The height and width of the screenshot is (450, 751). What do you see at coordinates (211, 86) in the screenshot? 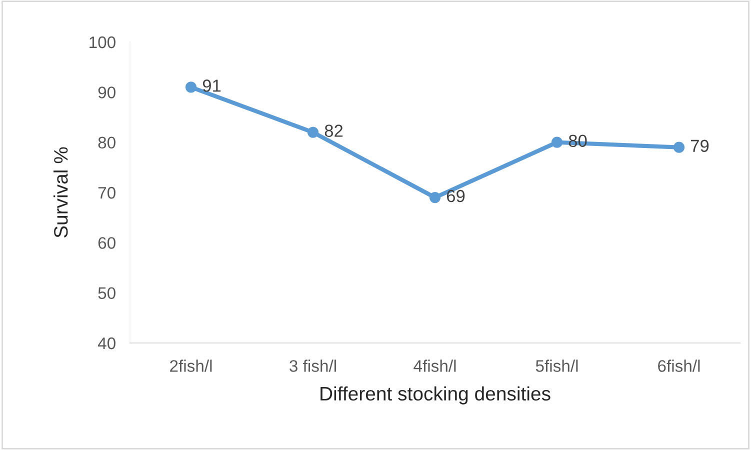
I see `data-label: 91` at bounding box center [211, 86].